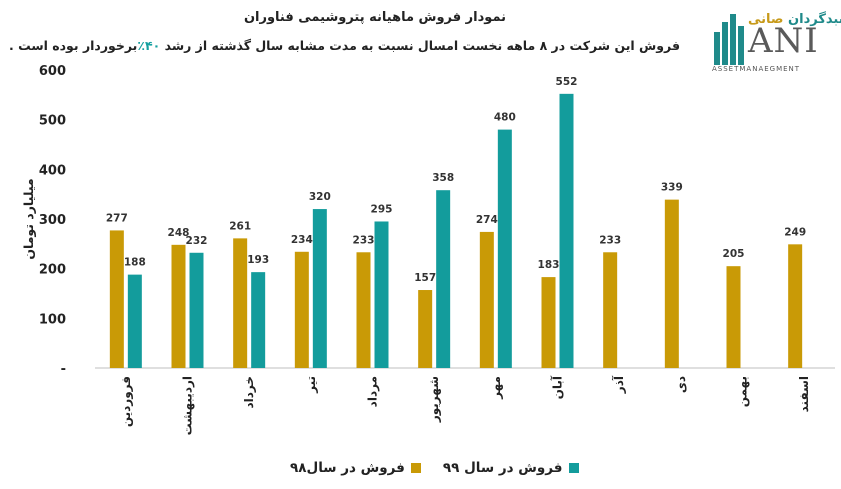 This screenshot has width=841, height=489. What do you see at coordinates (766, 19) in the screenshot?
I see `logo-brand-accent: صانی` at bounding box center [766, 19].